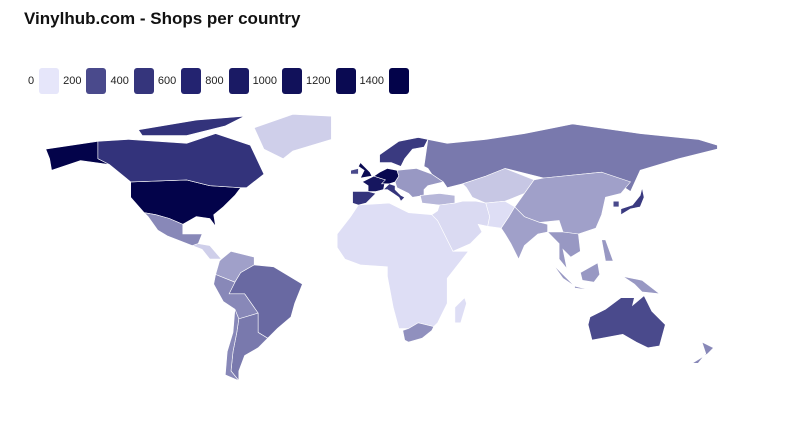 The width and height of the screenshot is (800, 427). I want to click on map-title: Vinylhub.com - Shops per country, so click(162, 18).